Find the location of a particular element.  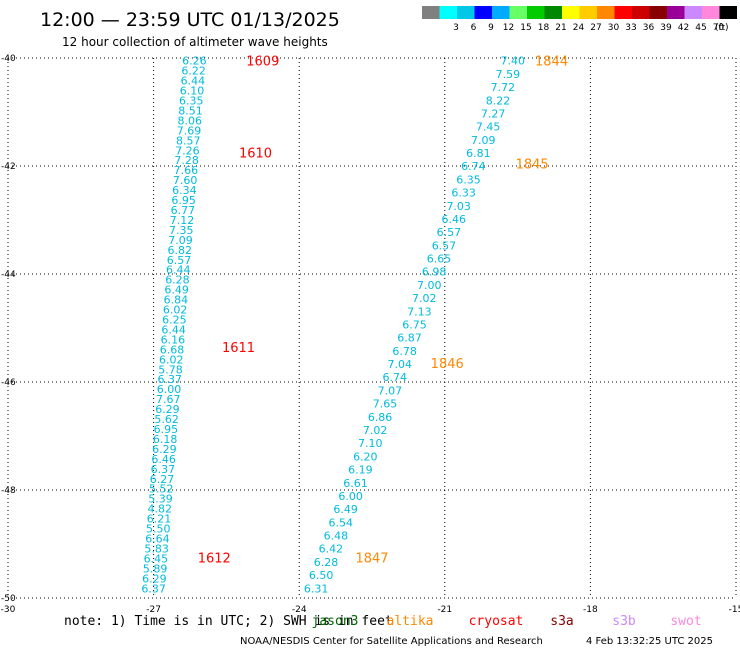

wave-height-value: 6.49 is located at coordinates (345, 509).